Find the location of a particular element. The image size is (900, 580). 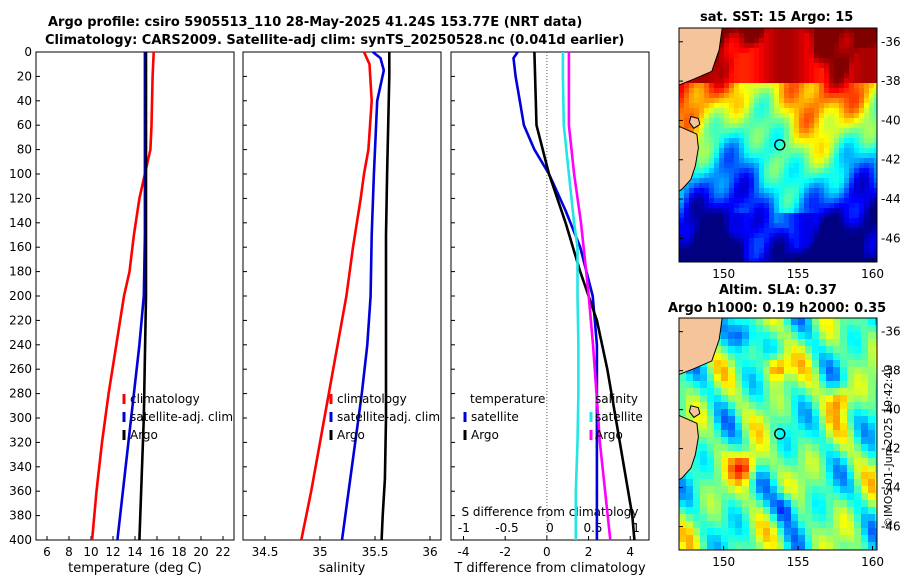

difference-x-label: T difference from climatology is located at coordinates (549, 568).